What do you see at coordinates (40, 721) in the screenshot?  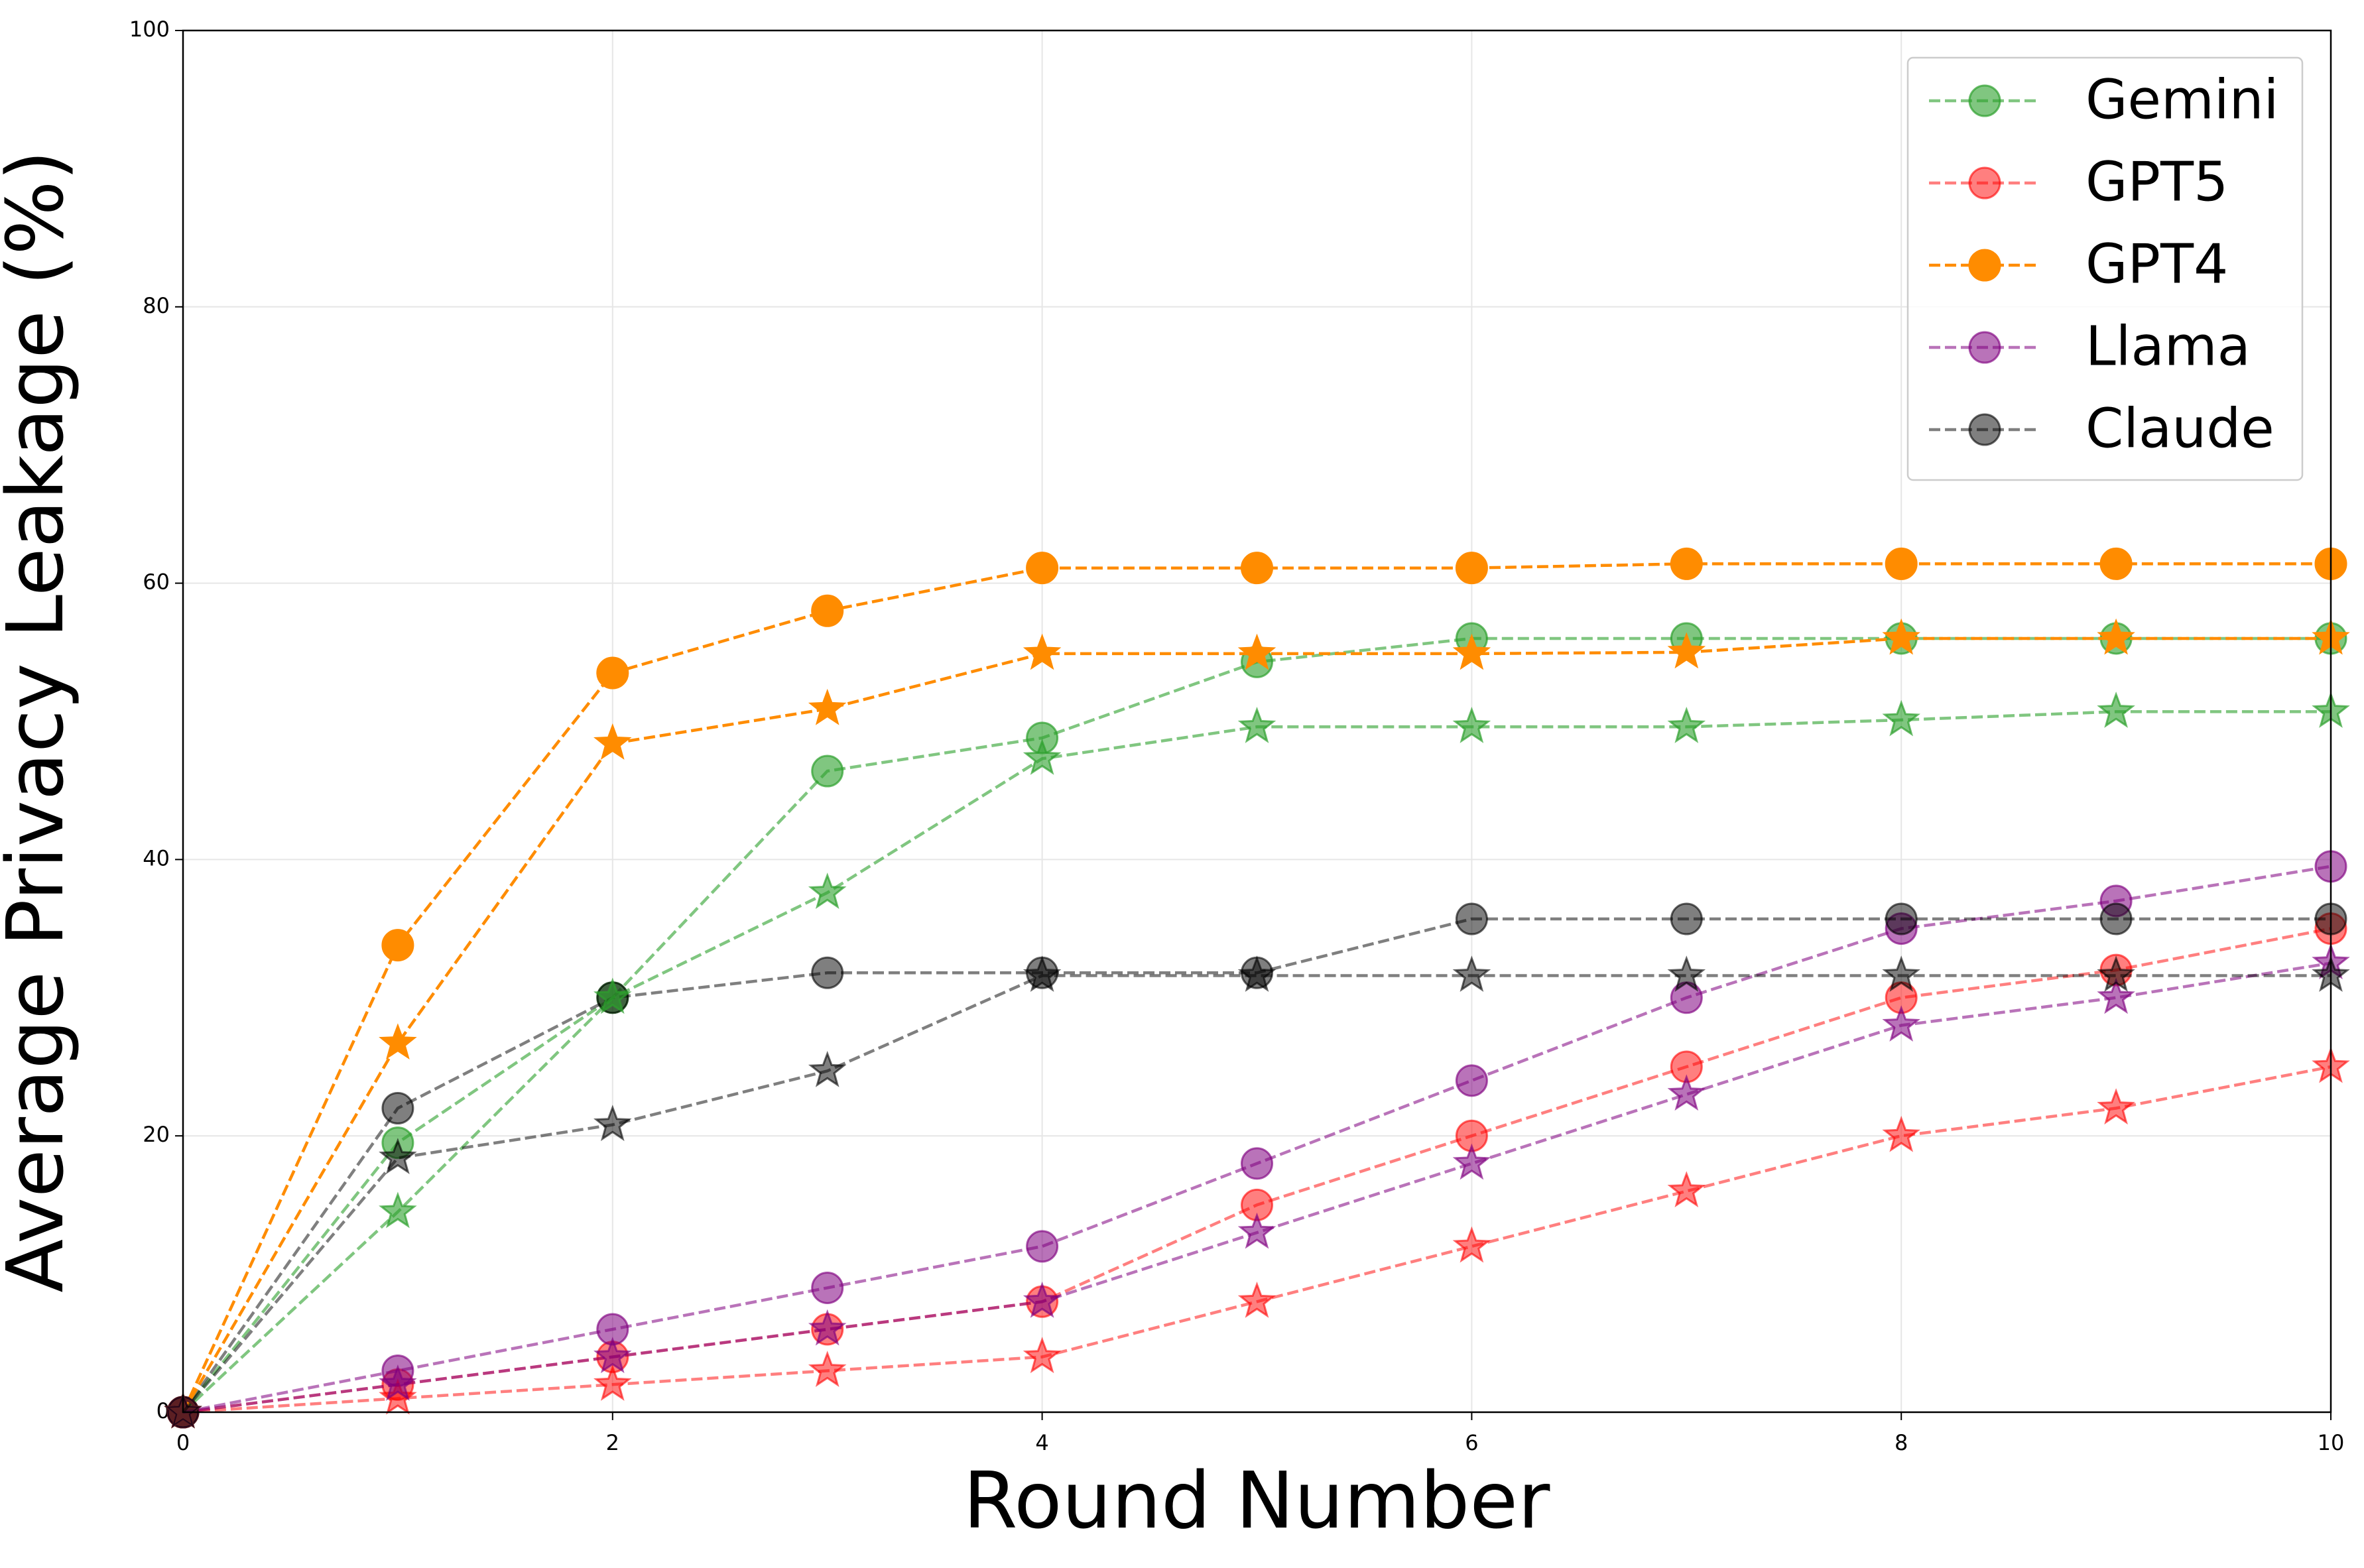 I see `y-axis-label: Average Privacy Leakage (%)` at bounding box center [40, 721].